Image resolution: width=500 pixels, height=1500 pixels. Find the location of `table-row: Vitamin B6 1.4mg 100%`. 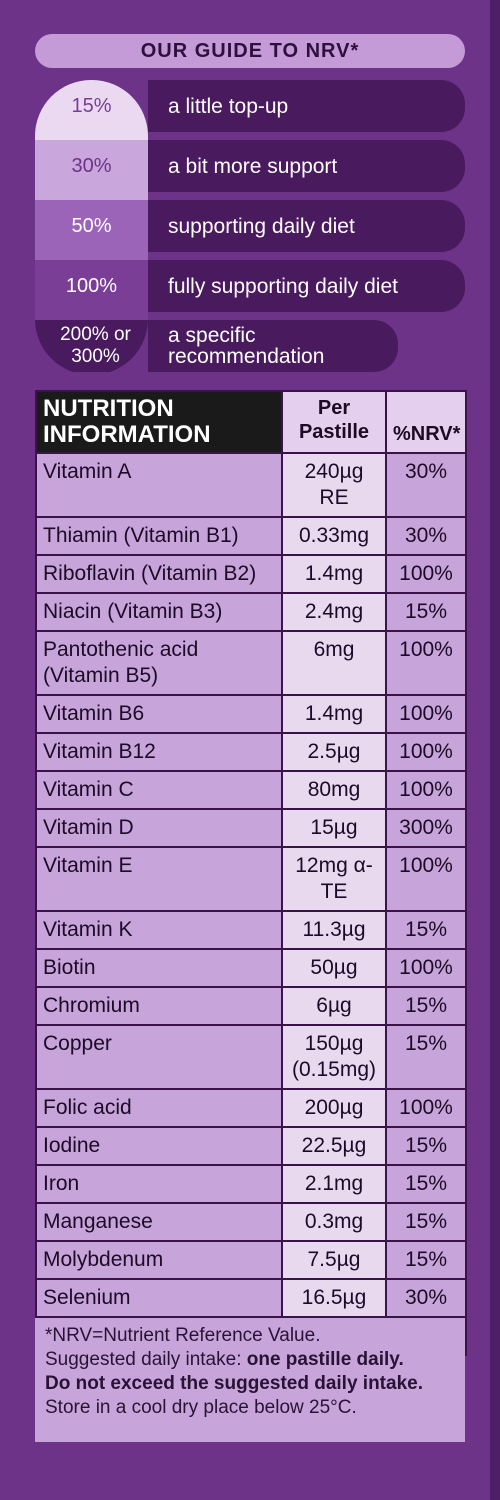

table-row: Vitamin B6 1.4mg 100% is located at coordinates (251, 714).